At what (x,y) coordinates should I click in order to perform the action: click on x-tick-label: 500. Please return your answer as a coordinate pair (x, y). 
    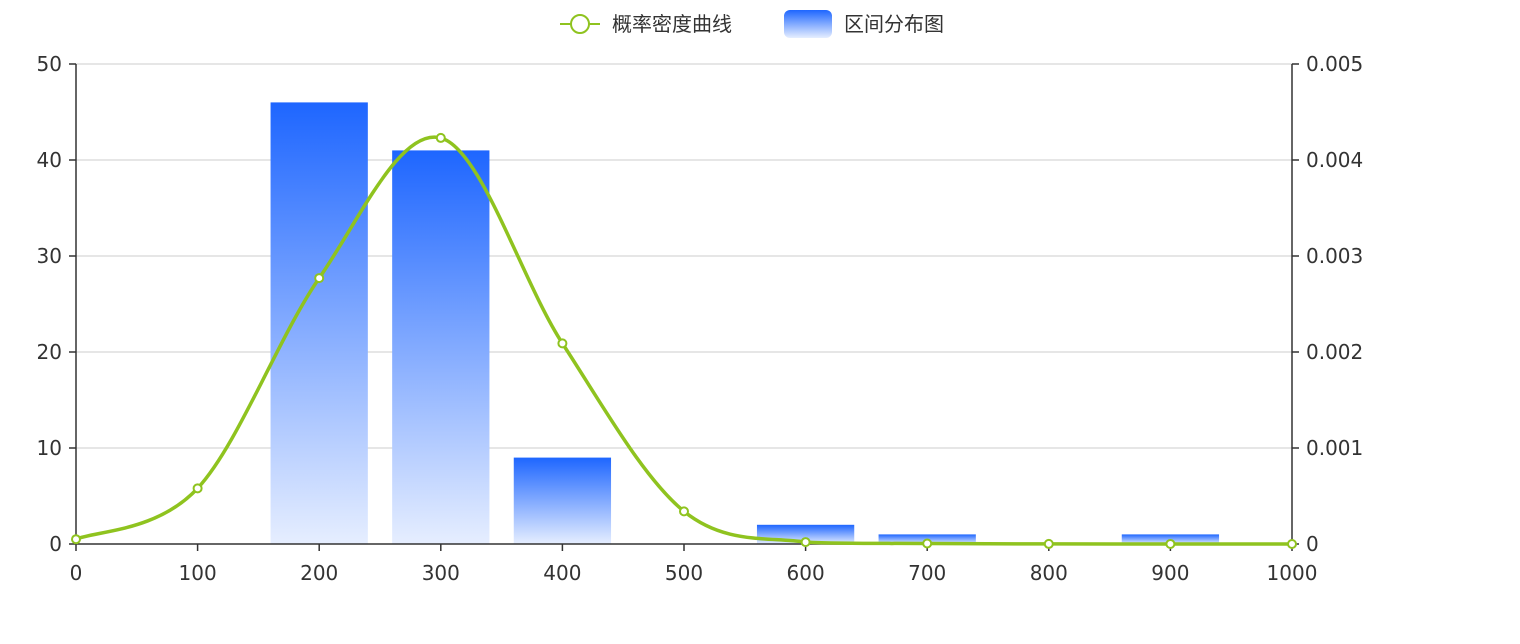
    Looking at the image, I should click on (684, 573).